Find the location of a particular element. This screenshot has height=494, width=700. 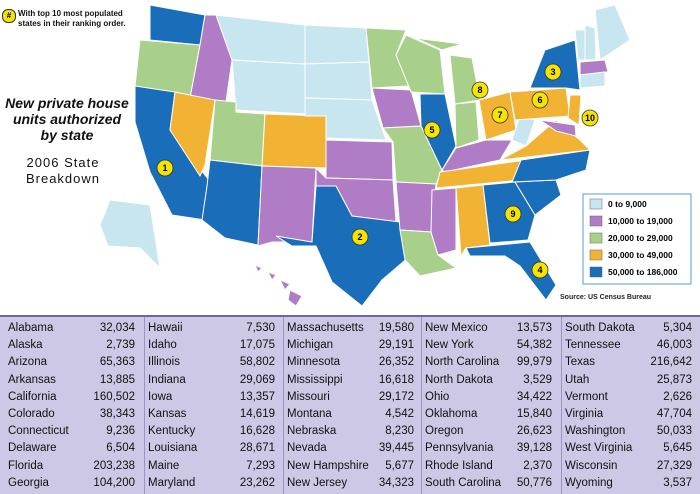

state-units: 2,370 is located at coordinates (537, 465).